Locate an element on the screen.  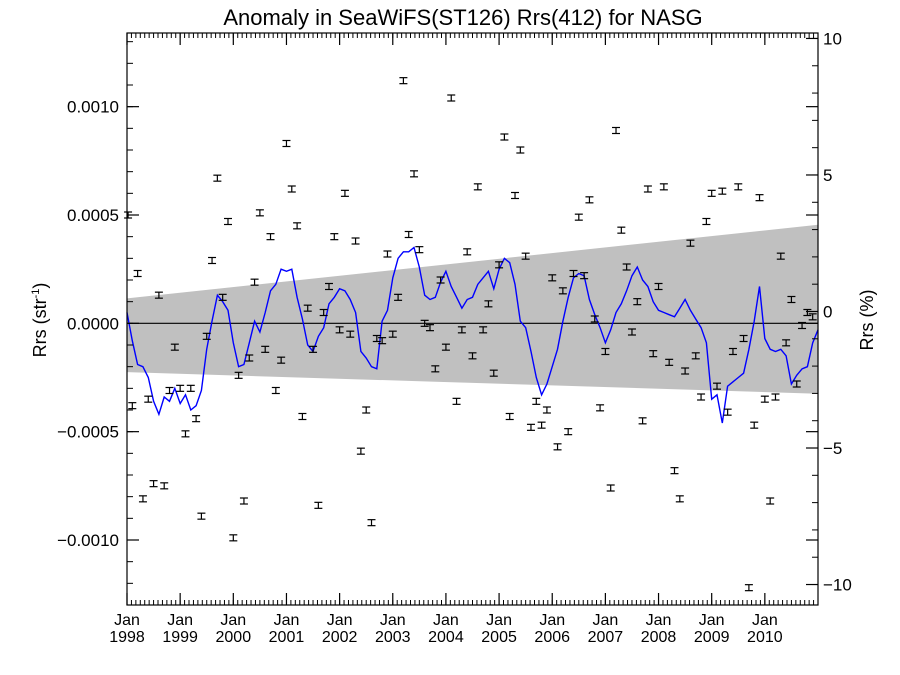
y-right-tick-label: 10 is located at coordinates (832, 38).